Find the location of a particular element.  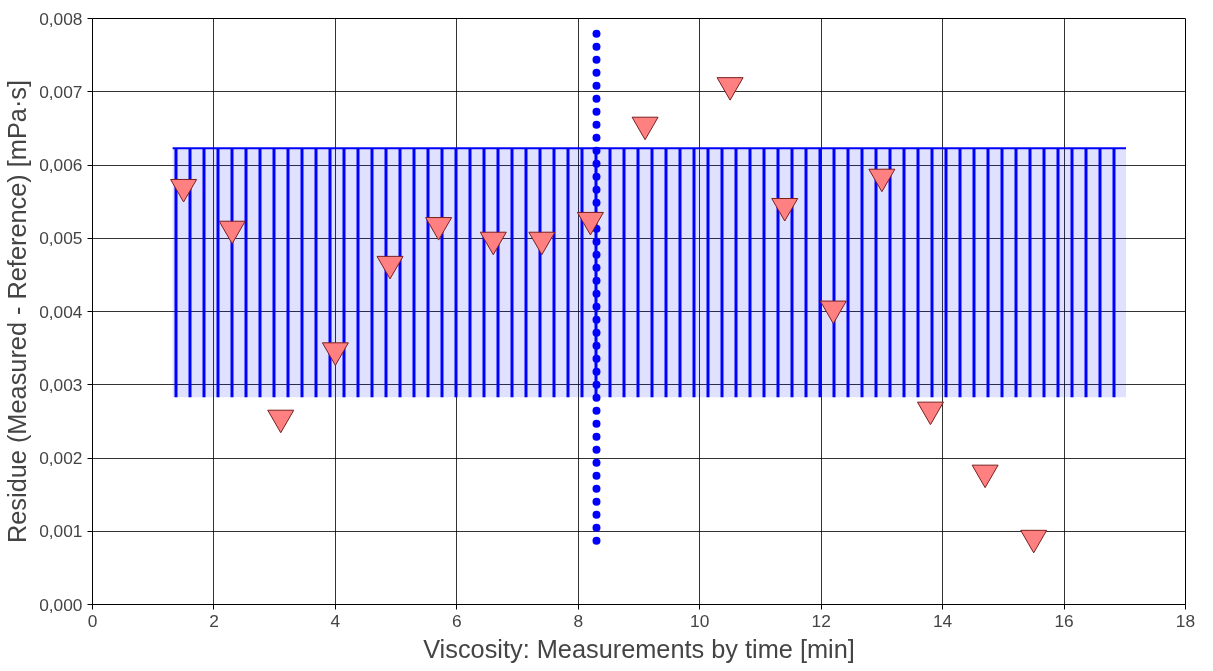

y-axis-title: Residue (Measured - Reference) [mPa·s] is located at coordinates (17, 311).